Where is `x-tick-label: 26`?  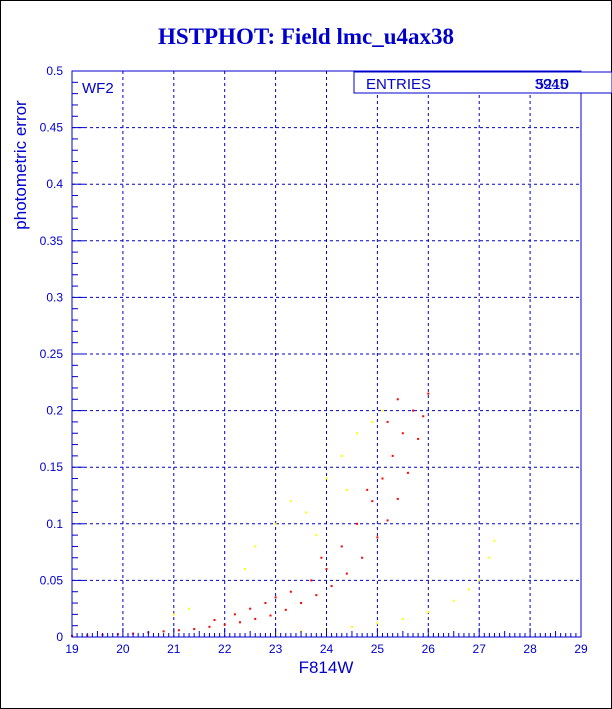 x-tick-label: 26 is located at coordinates (429, 649).